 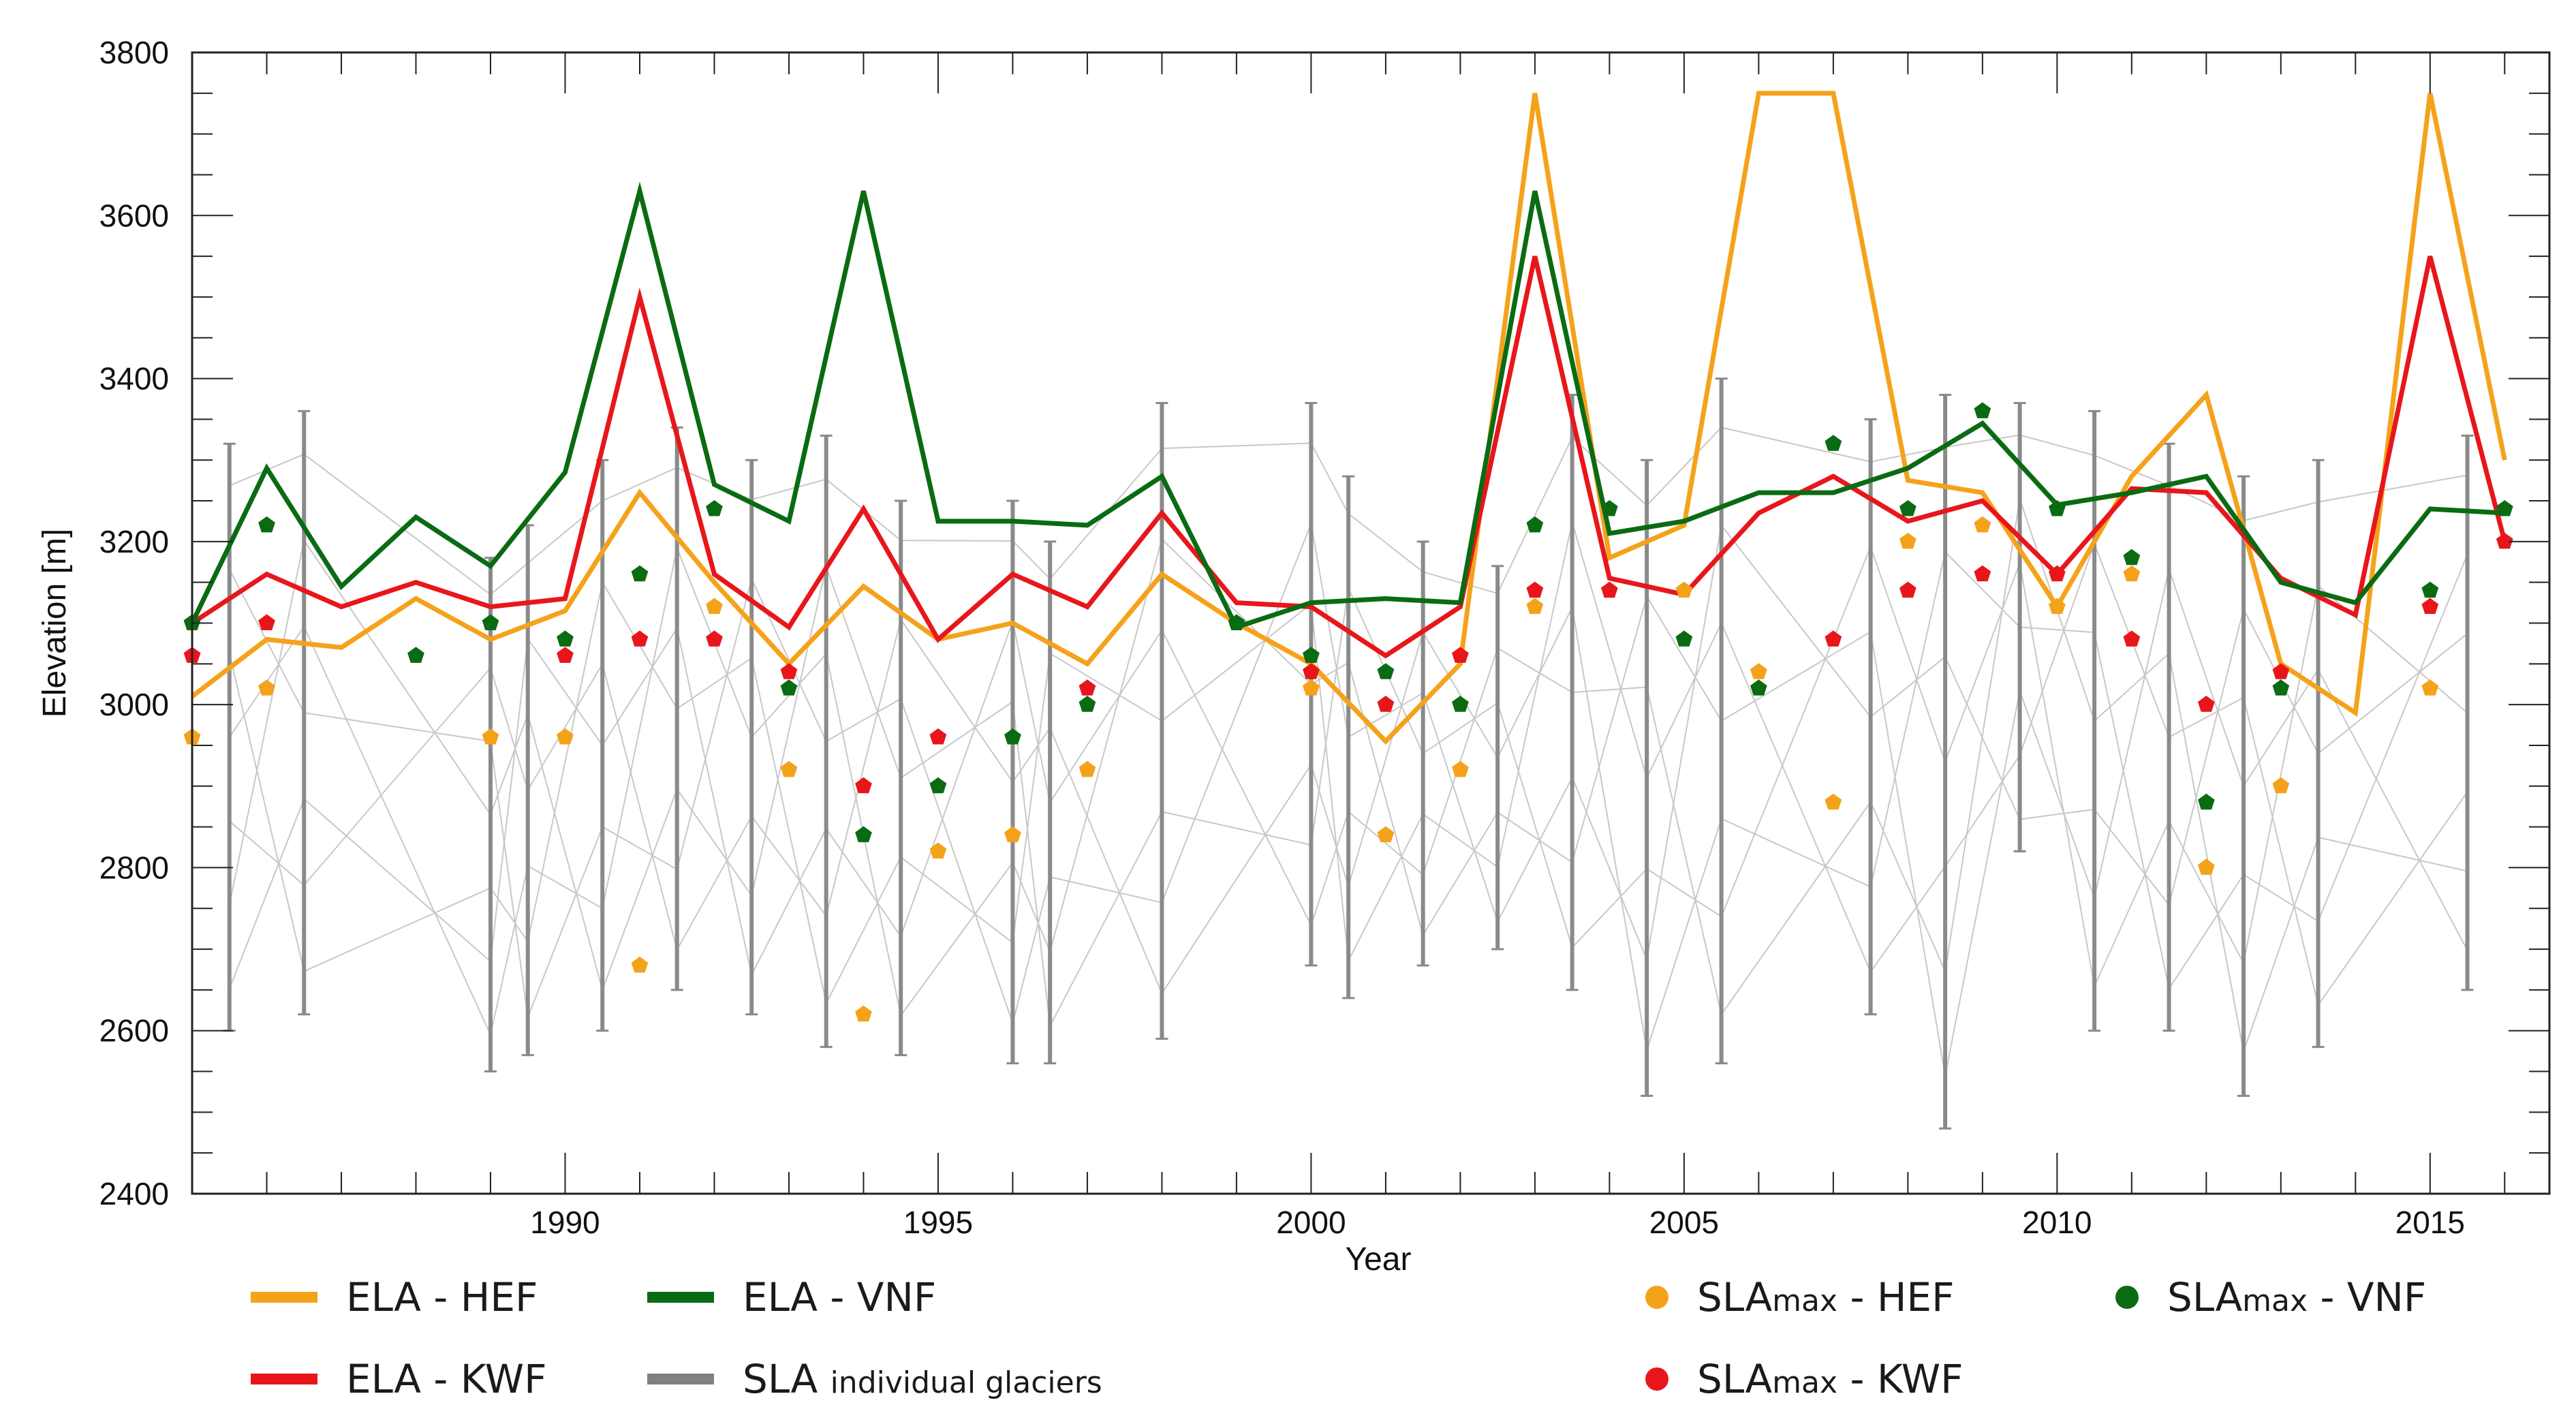 What do you see at coordinates (134, 215) in the screenshot?
I see `y-tick-label: 3600` at bounding box center [134, 215].